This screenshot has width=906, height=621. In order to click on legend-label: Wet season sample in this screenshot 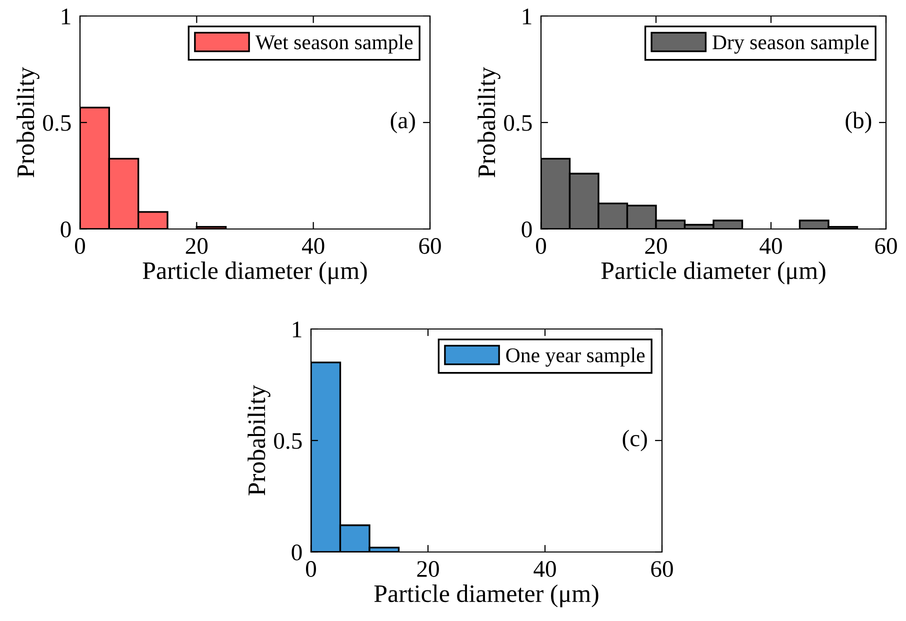, I will do `click(334, 44)`.